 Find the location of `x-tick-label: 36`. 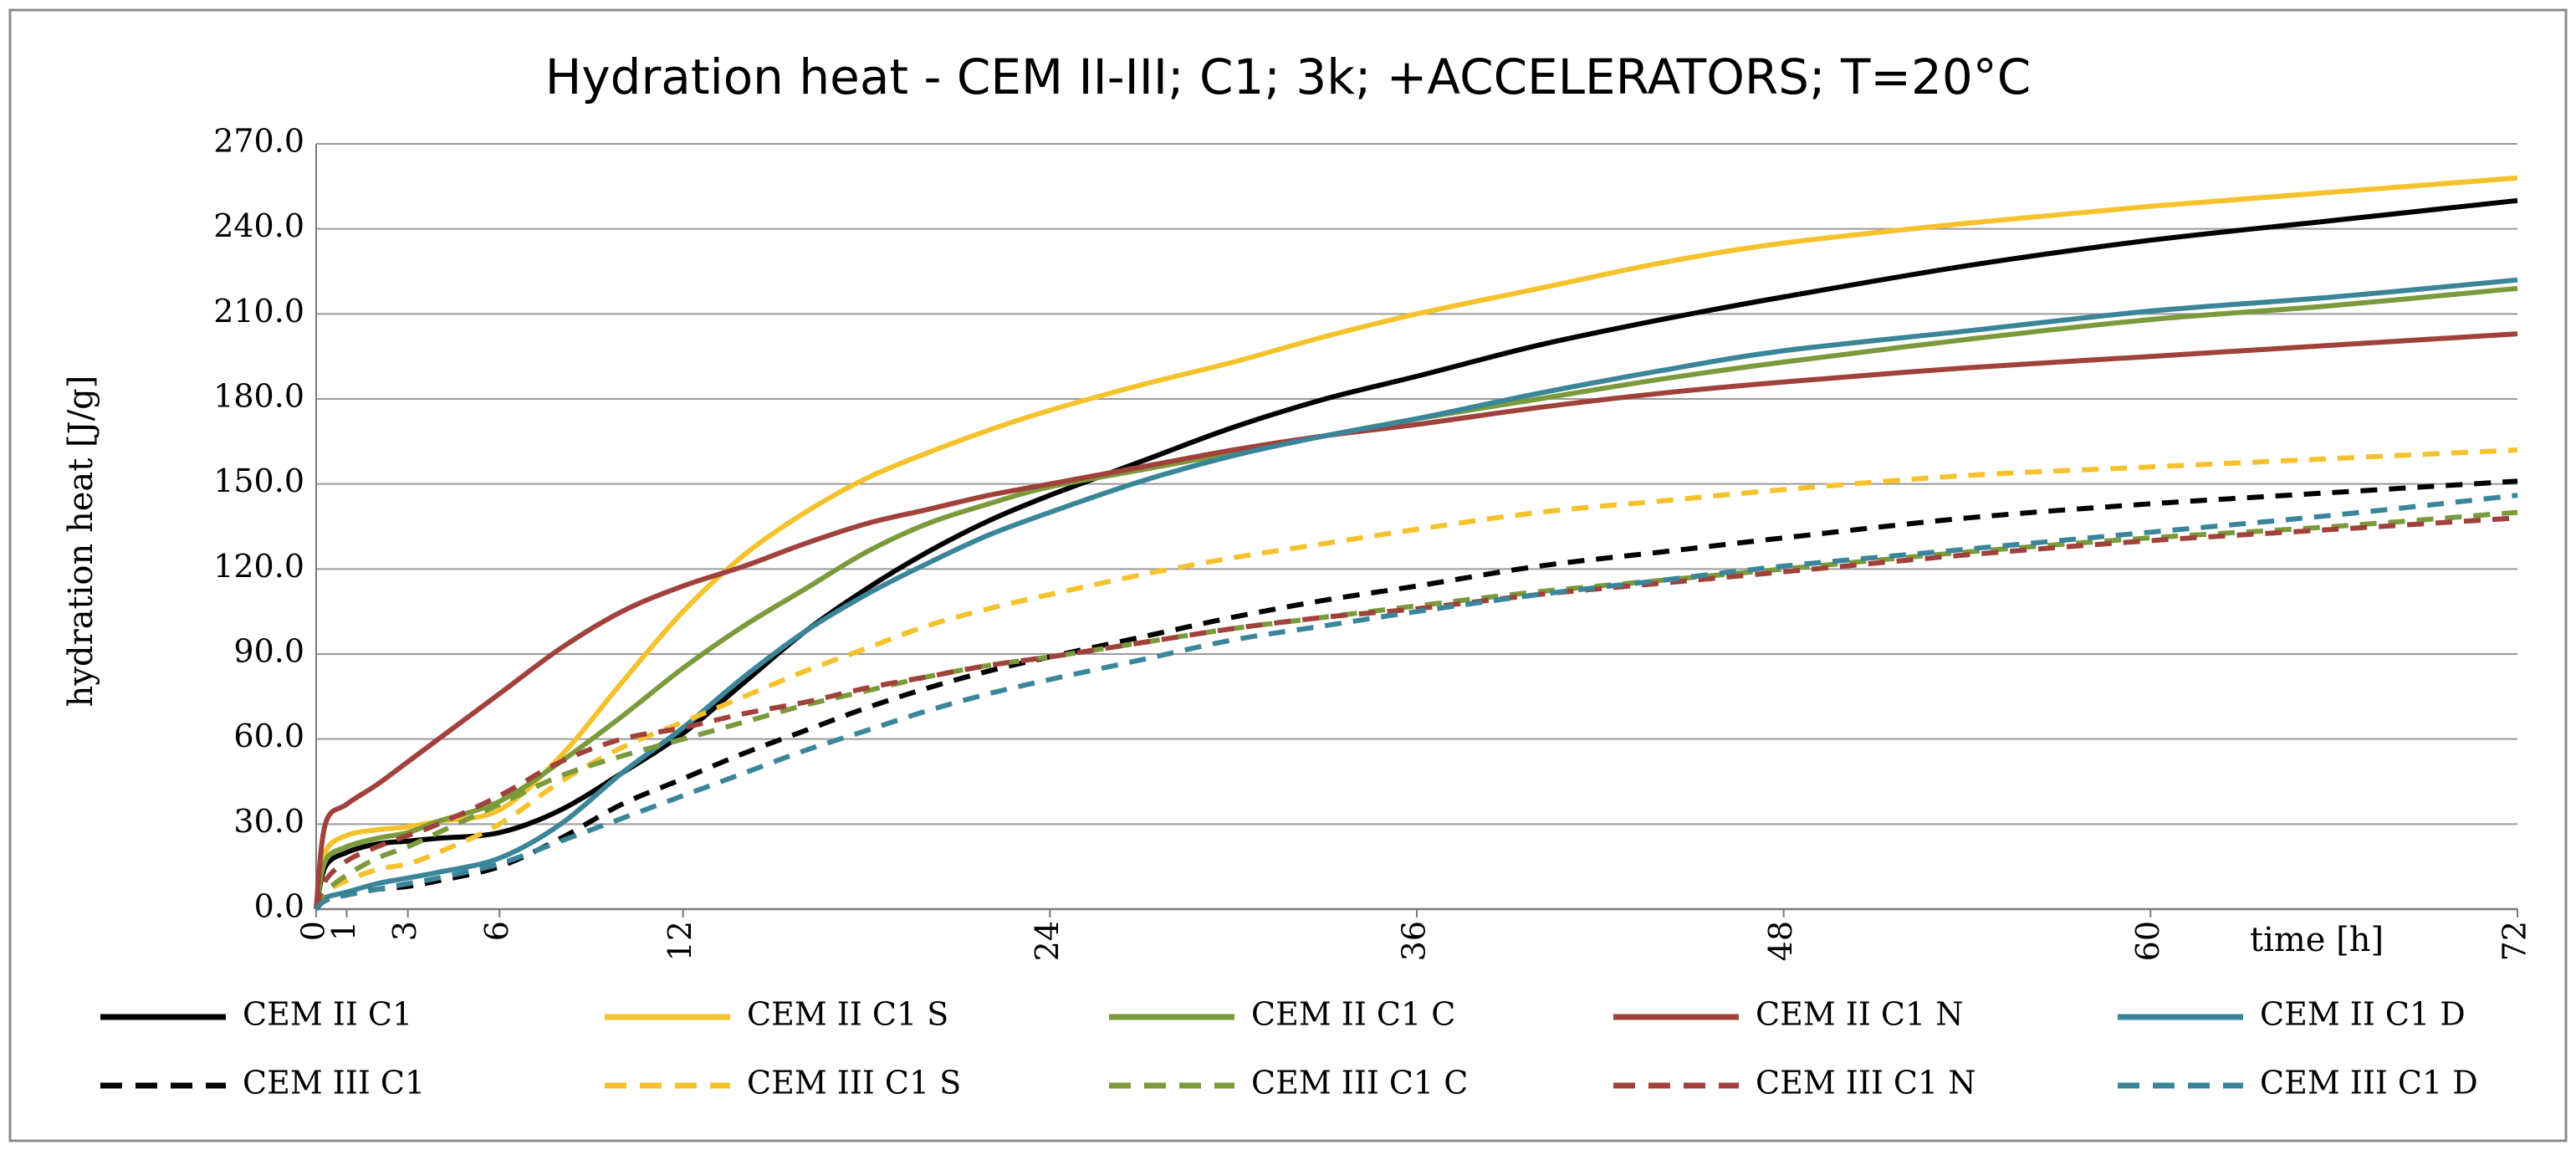

x-tick-label: 36 is located at coordinates (1414, 941).